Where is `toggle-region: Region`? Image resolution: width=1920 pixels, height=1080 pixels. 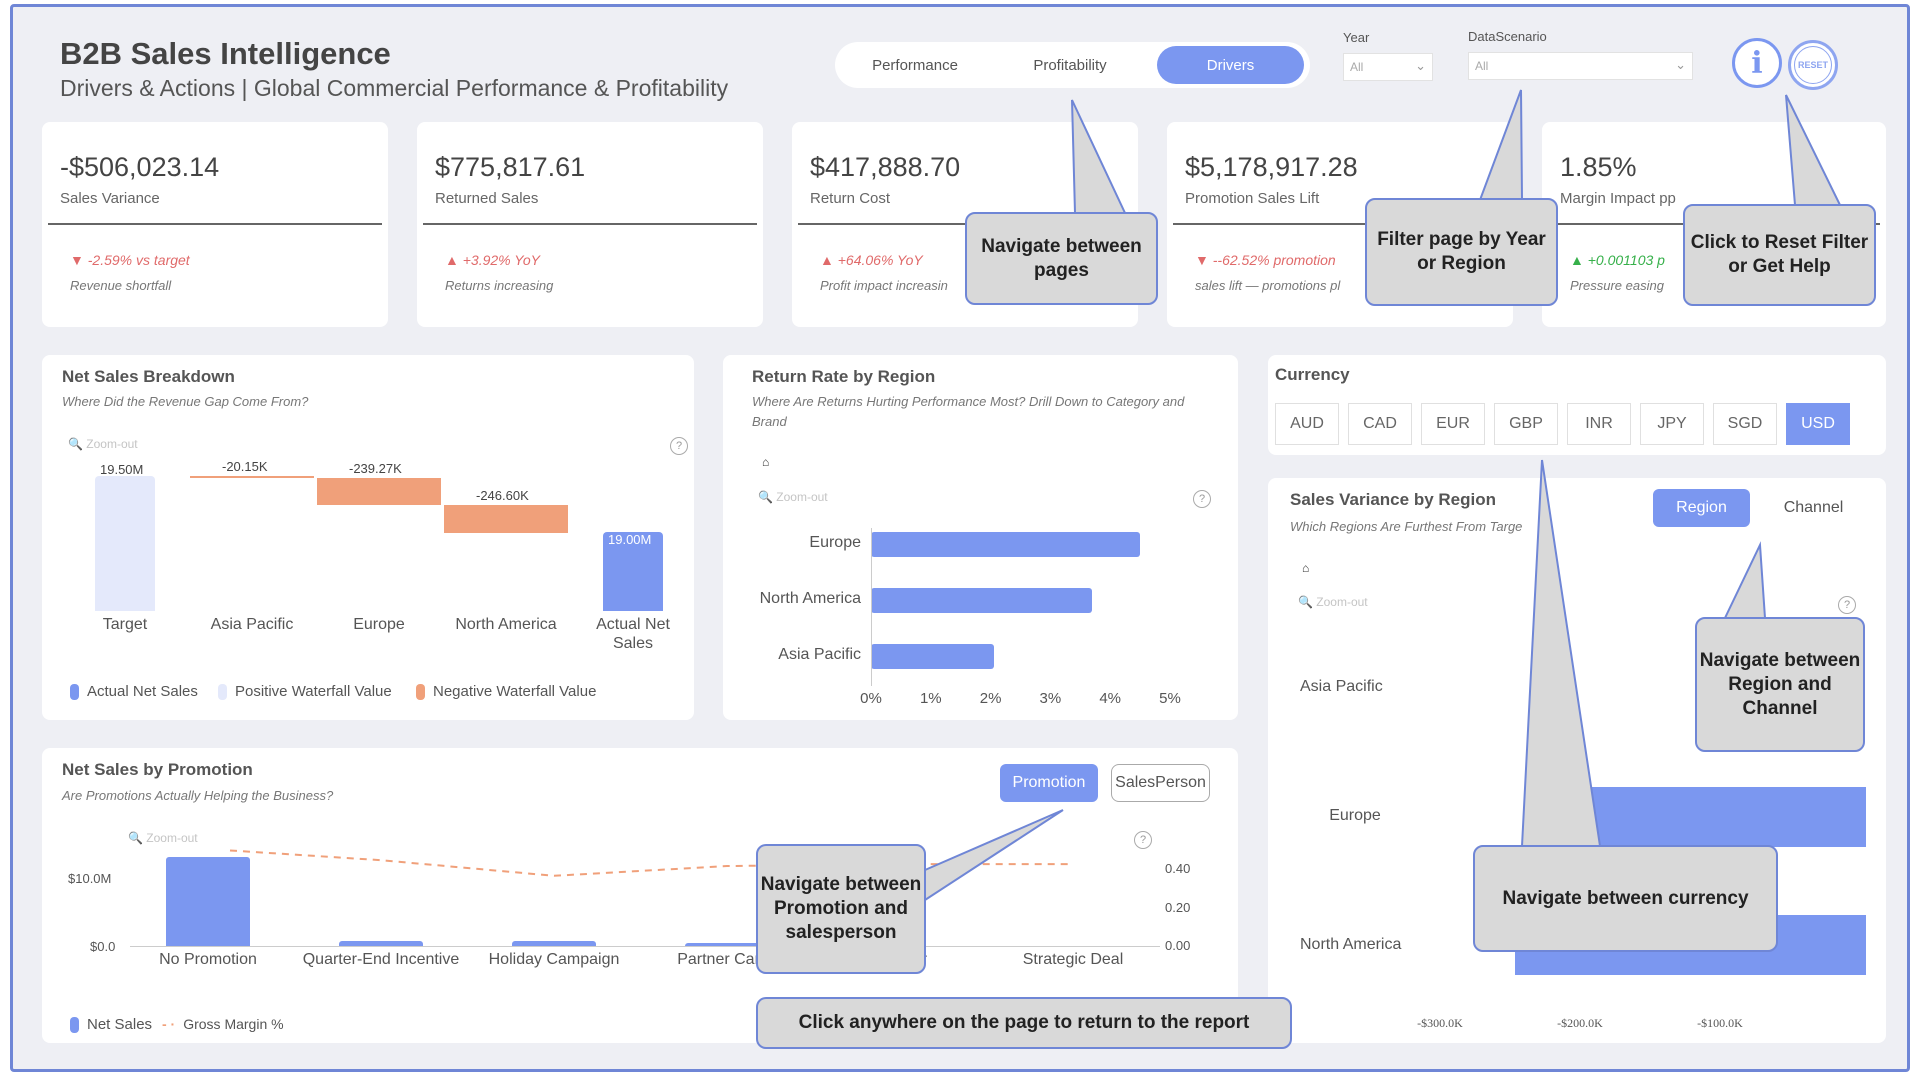 toggle-region: Region is located at coordinates (1701, 508).